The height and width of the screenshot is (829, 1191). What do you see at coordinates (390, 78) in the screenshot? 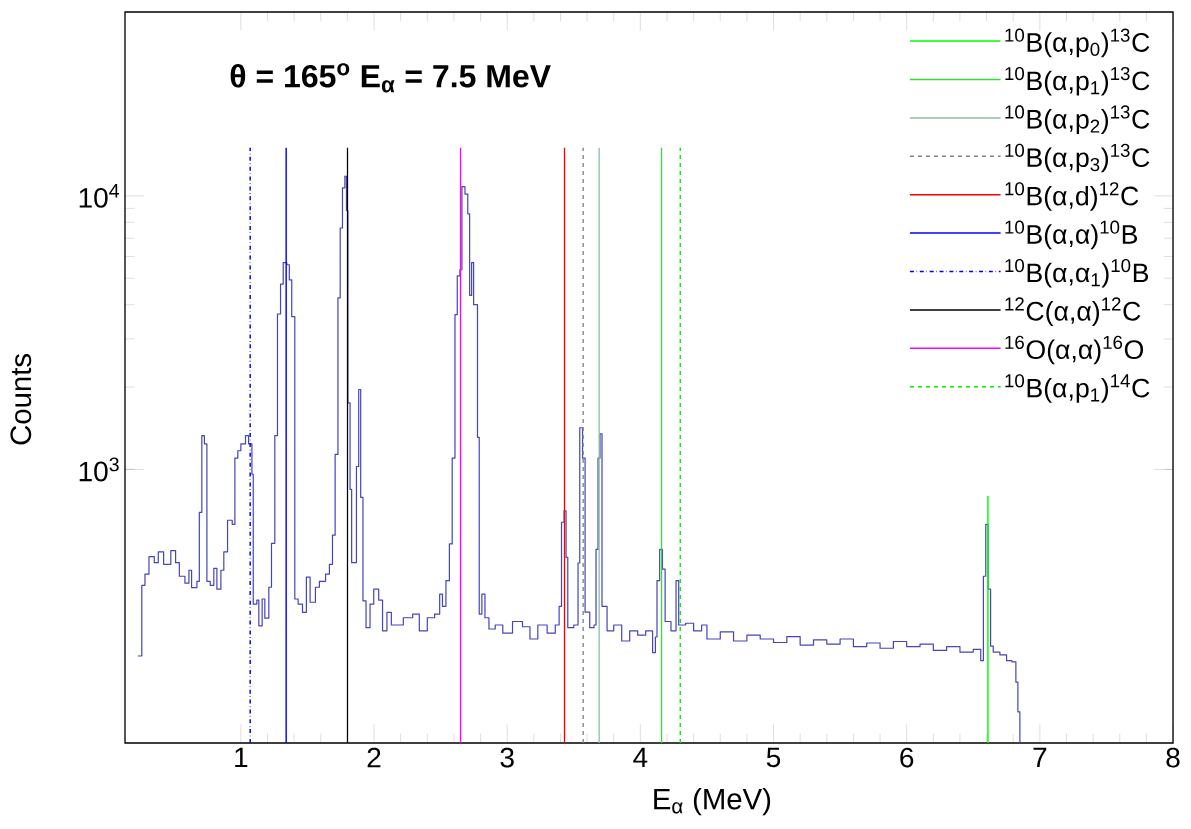
I see `annotation: θ = 165$^{o}$ E$_{α}$ = 7.5 MeV` at bounding box center [390, 78].